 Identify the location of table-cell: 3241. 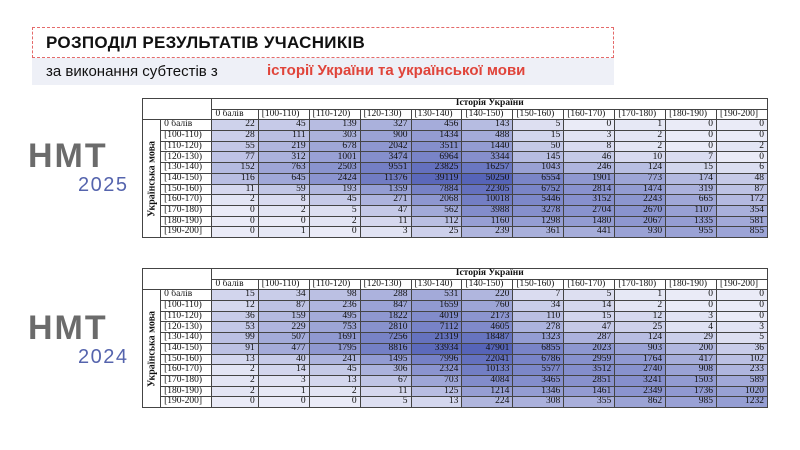
(640, 380).